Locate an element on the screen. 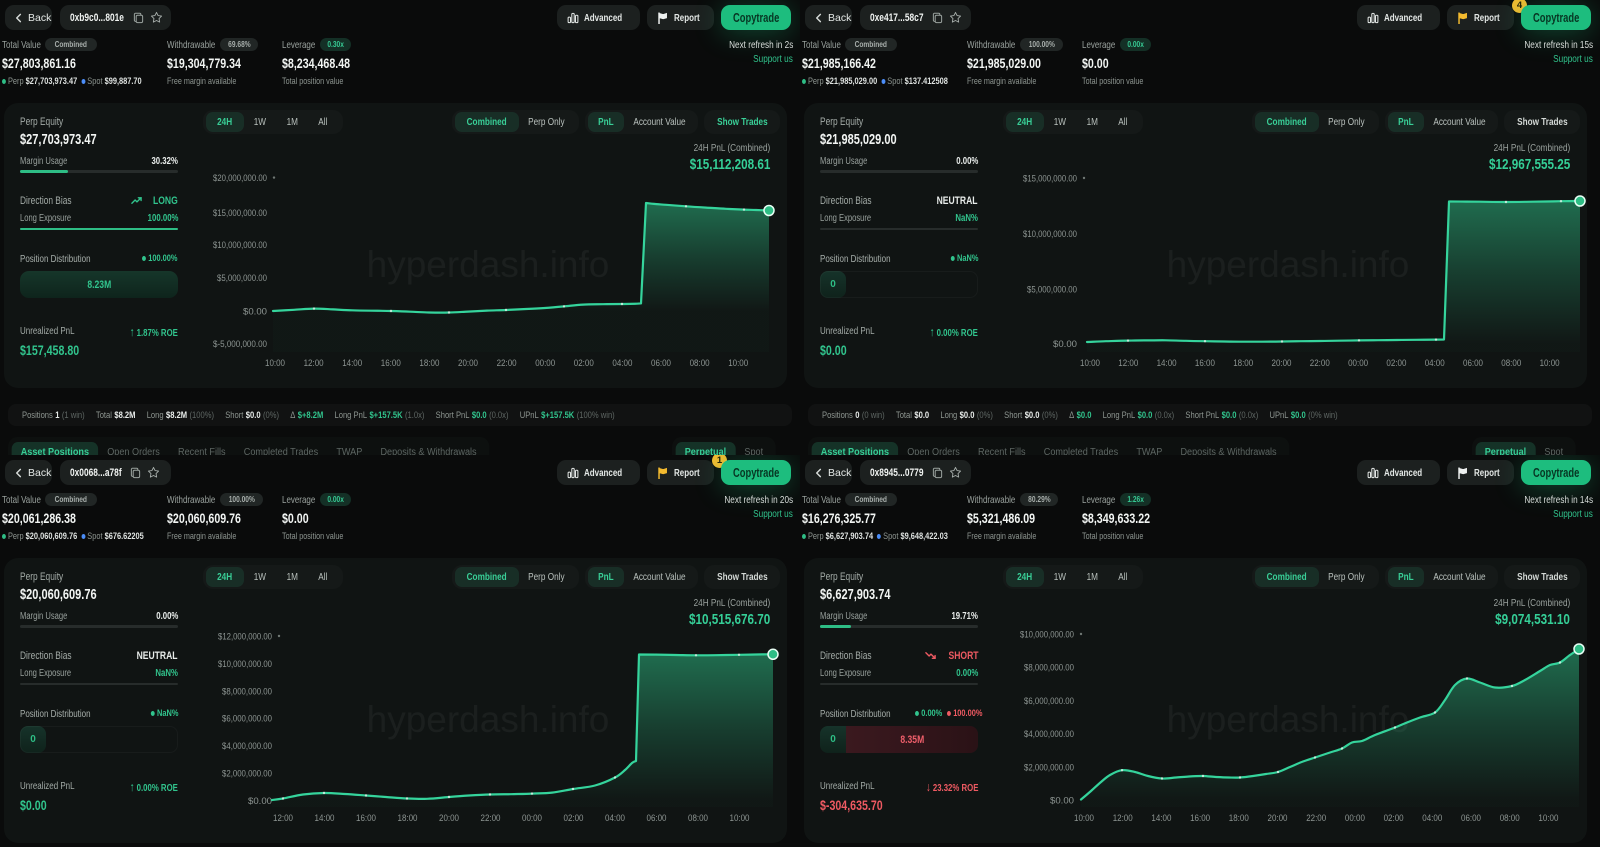 The width and height of the screenshot is (1600, 847). svg-text: $20,000,000.00 is located at coordinates (240, 178).